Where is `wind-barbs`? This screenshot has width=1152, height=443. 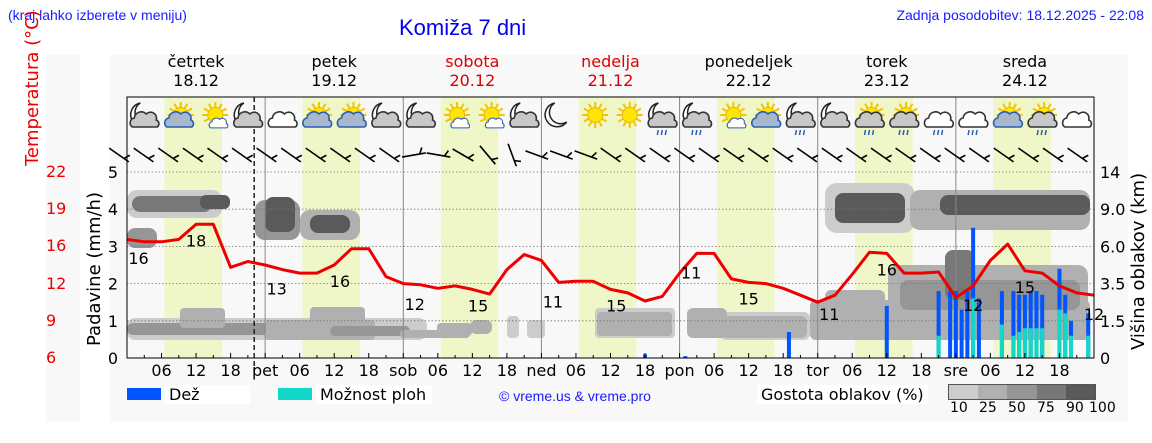 wind-barbs is located at coordinates (598, 155).